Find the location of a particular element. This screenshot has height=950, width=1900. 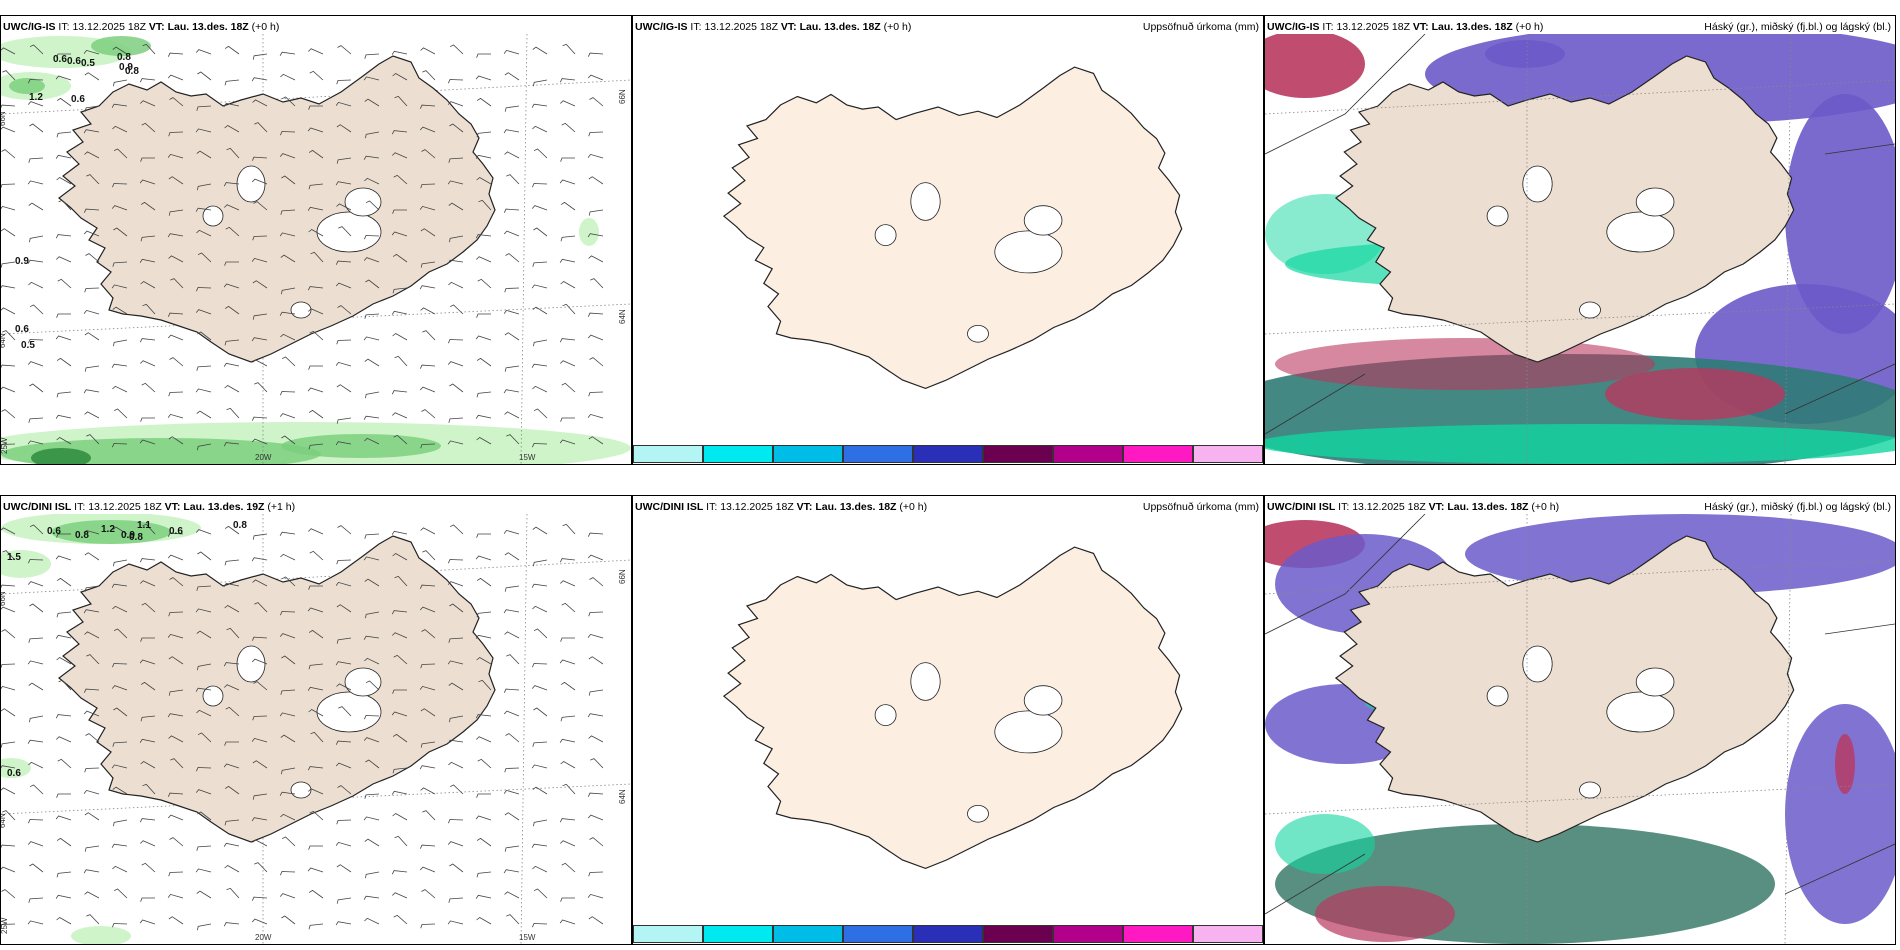

iceland-coastline is located at coordinates (1564, 689).